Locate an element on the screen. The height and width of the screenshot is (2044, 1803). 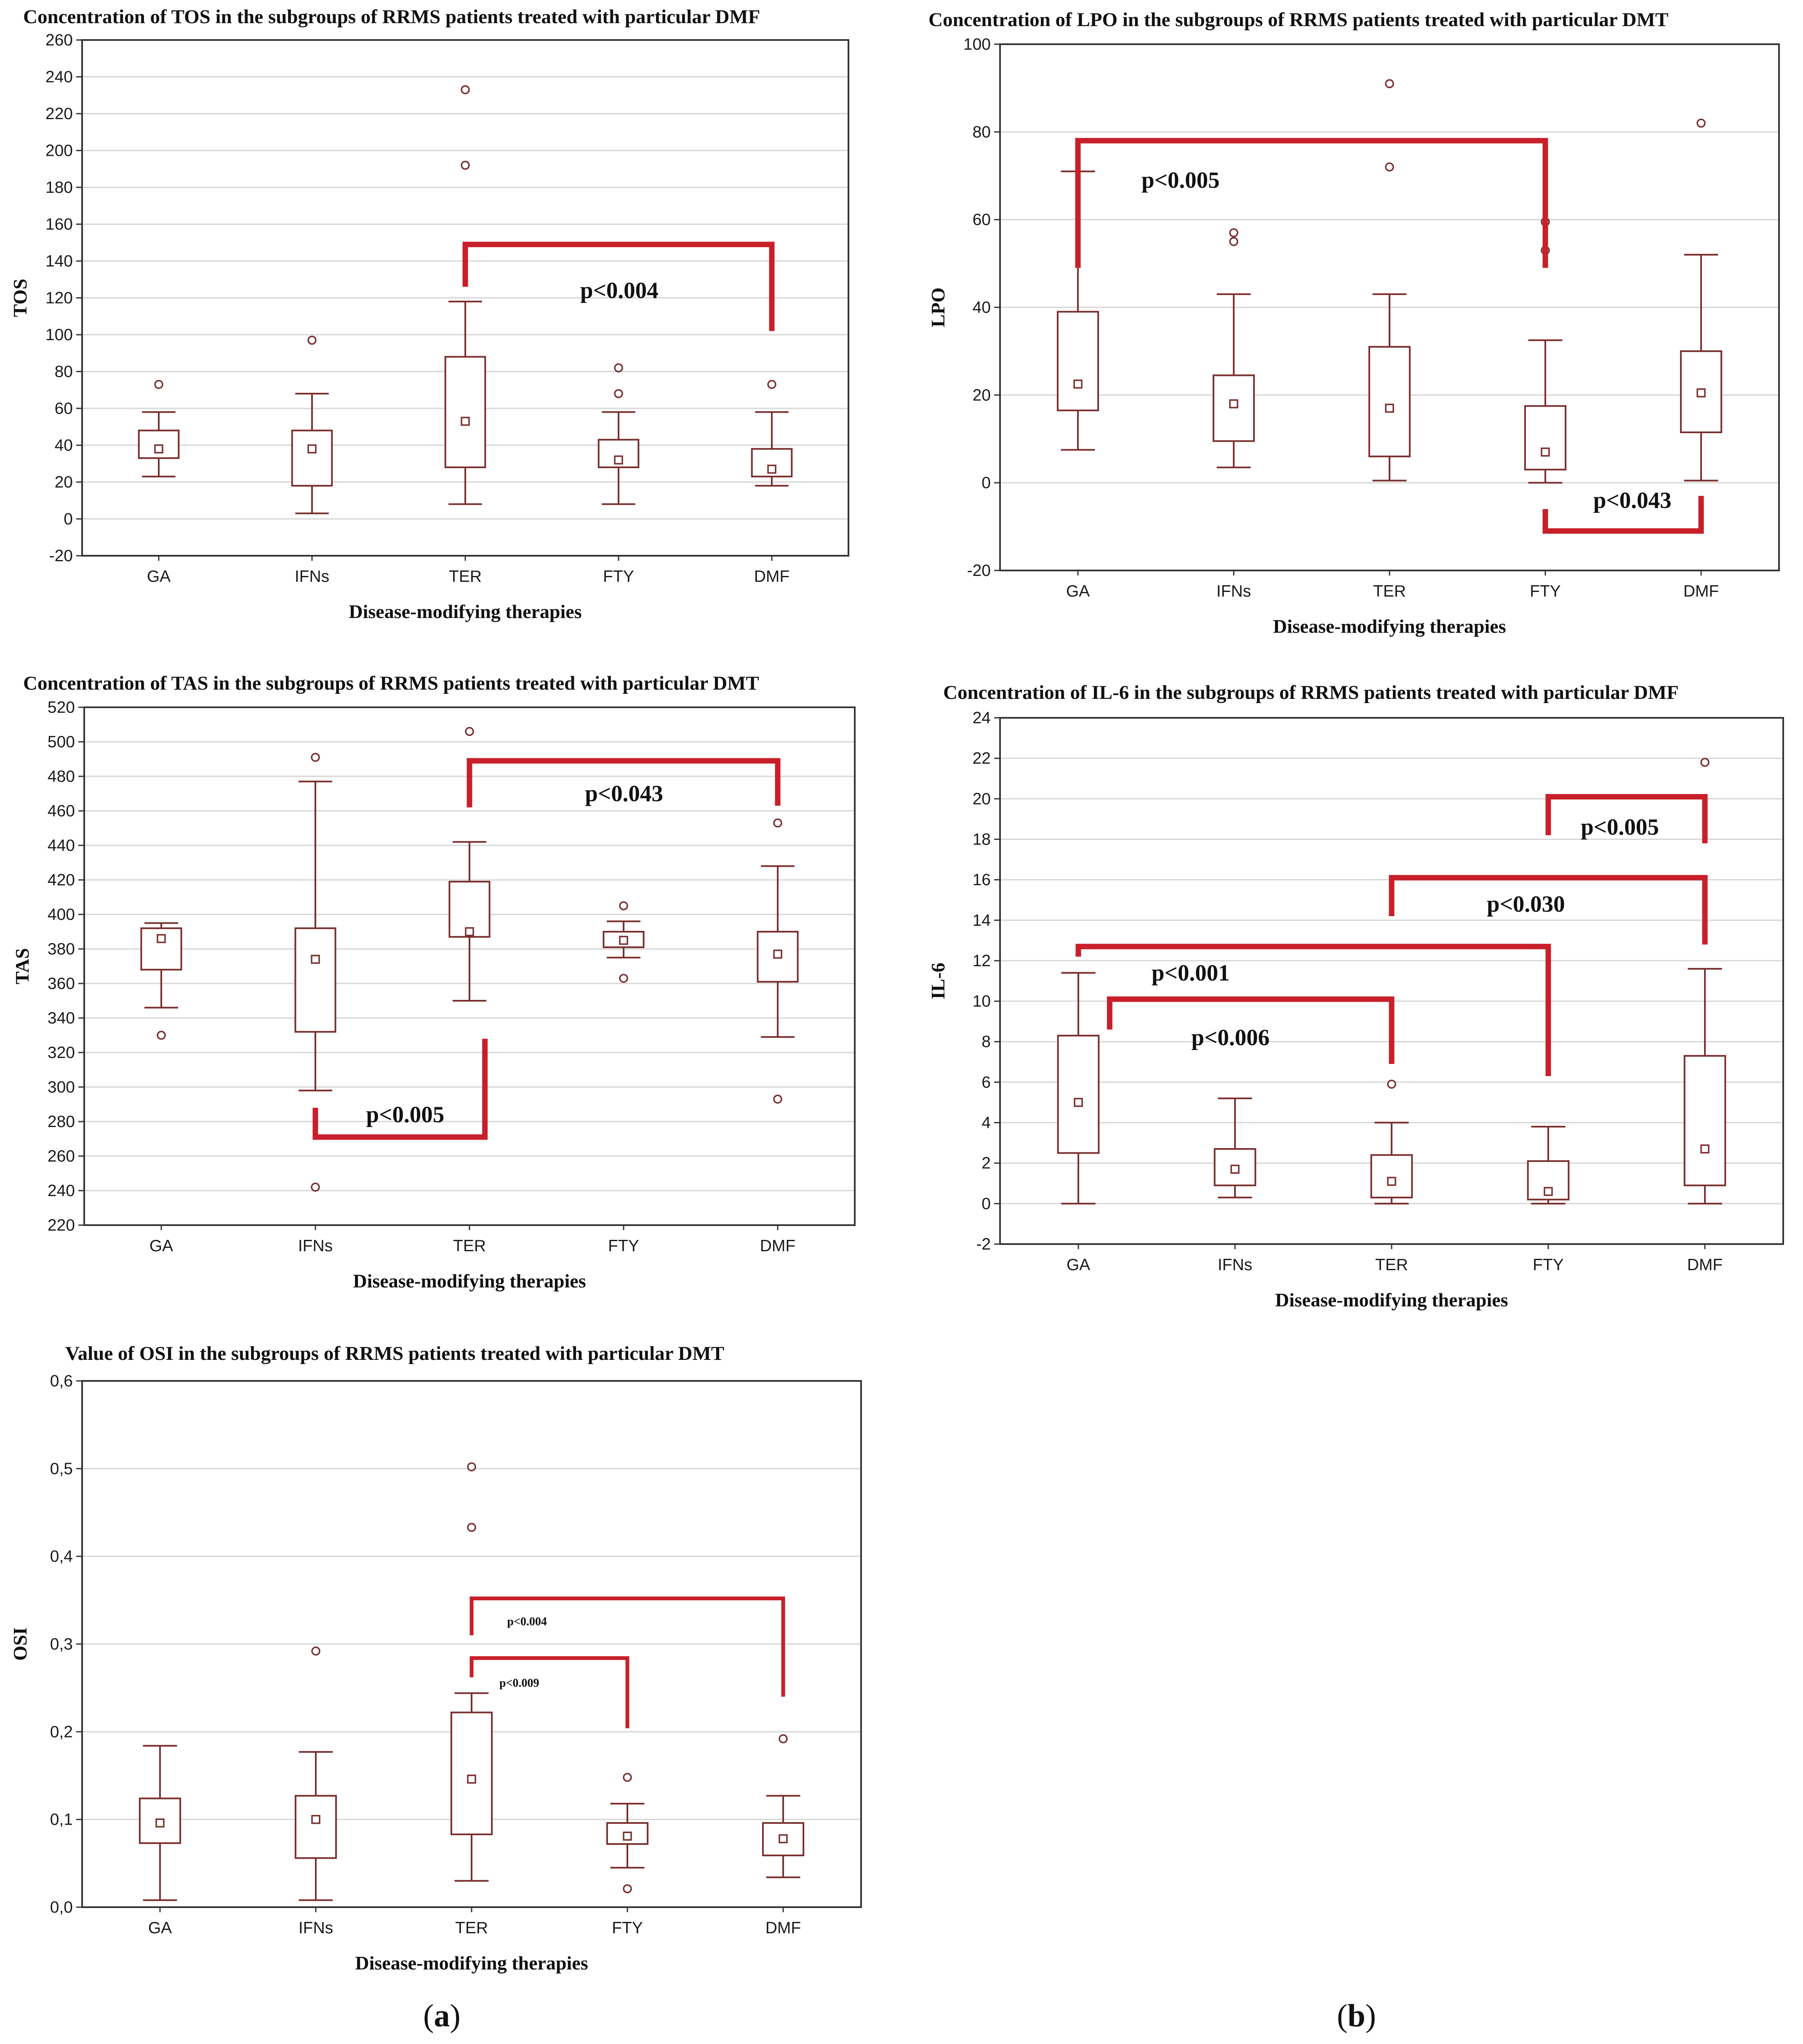
y-tick-label: 280 is located at coordinates (61, 1122).